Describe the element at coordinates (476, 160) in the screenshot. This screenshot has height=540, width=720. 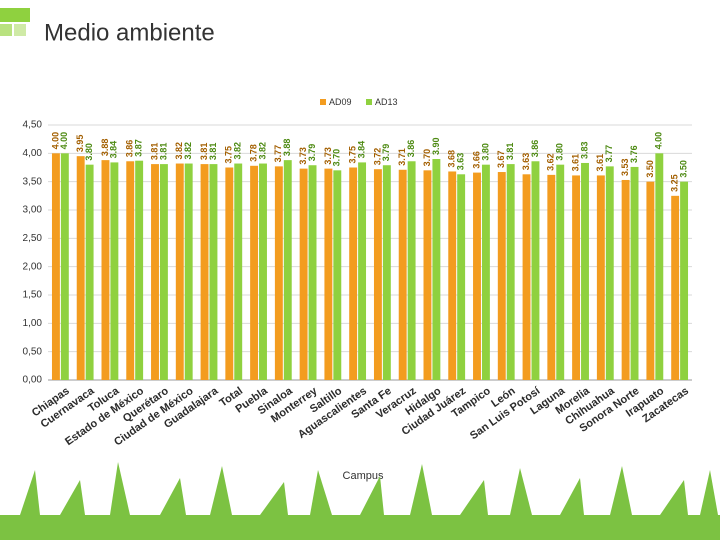
I see `value-label: 3.66` at that location.